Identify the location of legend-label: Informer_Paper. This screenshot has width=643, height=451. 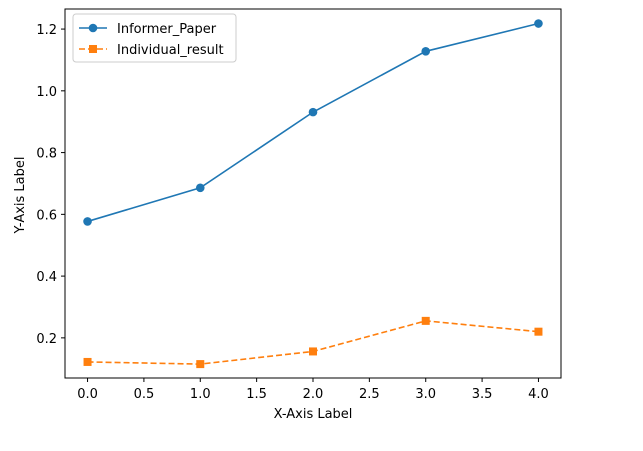
(167, 29).